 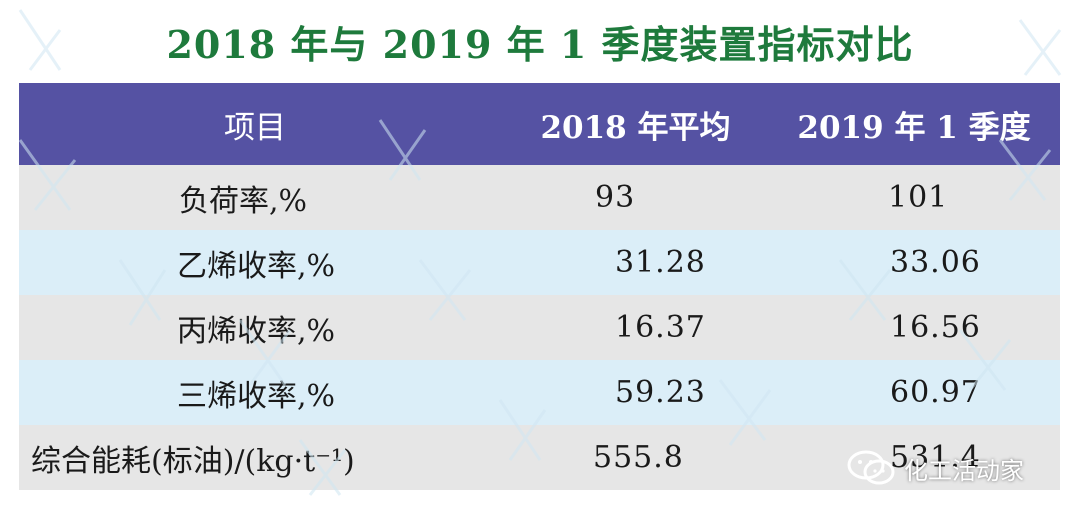 What do you see at coordinates (935, 457) in the screenshot?
I see `row-2019: 531.4` at bounding box center [935, 457].